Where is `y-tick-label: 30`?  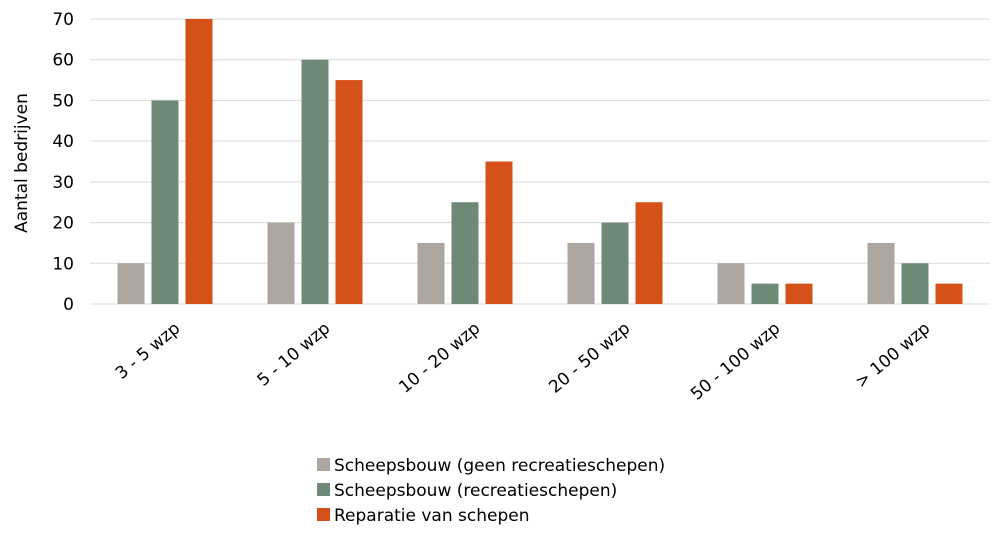 y-tick-label: 30 is located at coordinates (63, 183).